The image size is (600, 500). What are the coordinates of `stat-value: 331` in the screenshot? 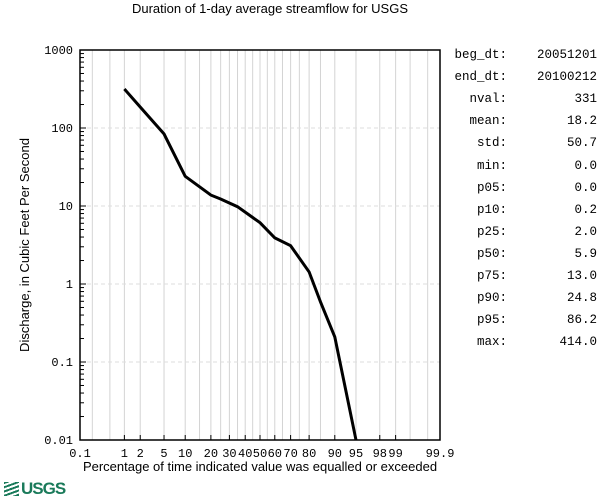 It's located at (585, 99).